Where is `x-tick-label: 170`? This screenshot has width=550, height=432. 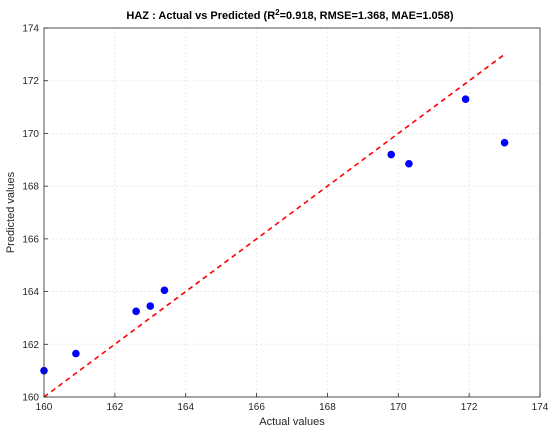 x-tick-label: 170 is located at coordinates (398, 407).